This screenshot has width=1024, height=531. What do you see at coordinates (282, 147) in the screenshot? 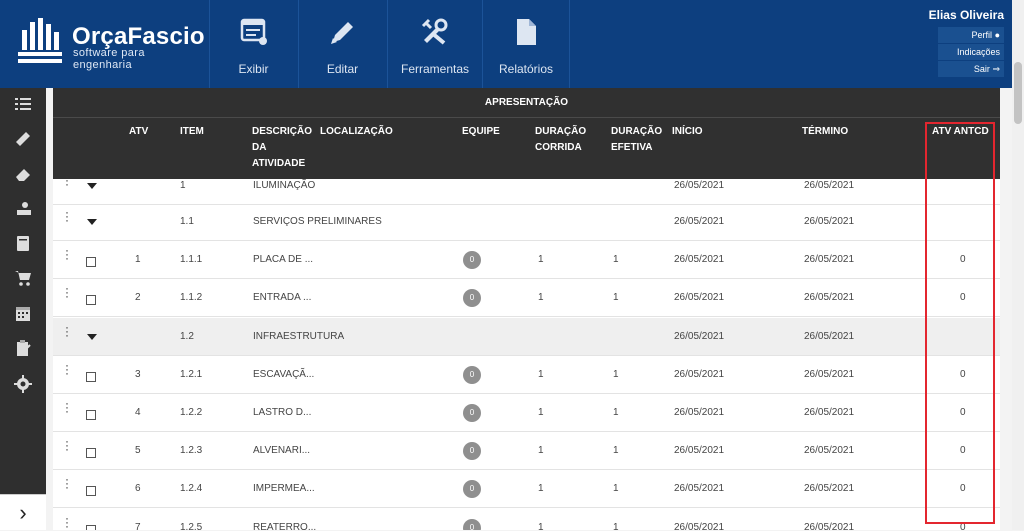
I see `col-descricao: DESCRIÇÃO DA ATIVIDADE` at bounding box center [282, 147].